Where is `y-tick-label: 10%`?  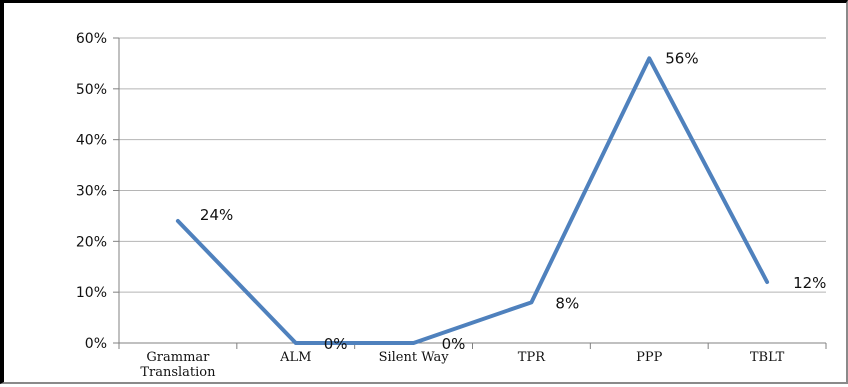
y-tick-label: 10% is located at coordinates (91, 293).